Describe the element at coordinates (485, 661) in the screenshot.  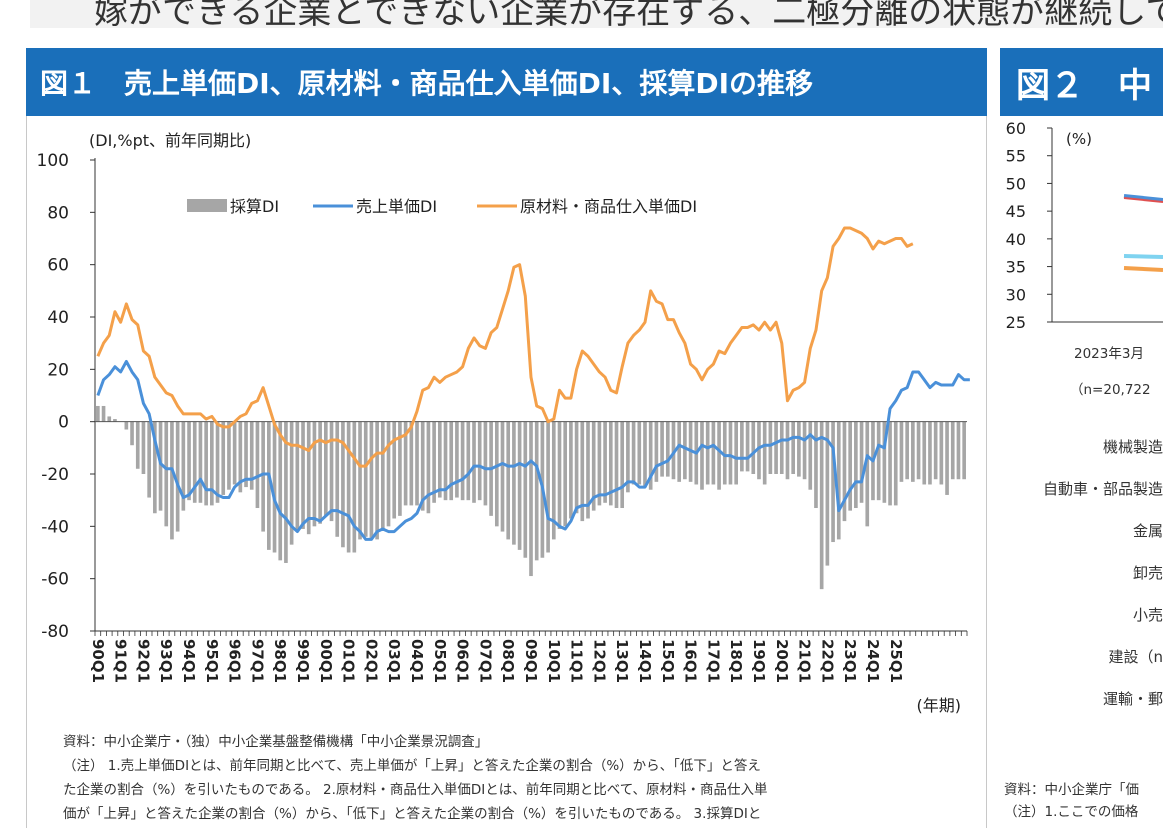
I see `x-tick-label: 07Q1` at that location.